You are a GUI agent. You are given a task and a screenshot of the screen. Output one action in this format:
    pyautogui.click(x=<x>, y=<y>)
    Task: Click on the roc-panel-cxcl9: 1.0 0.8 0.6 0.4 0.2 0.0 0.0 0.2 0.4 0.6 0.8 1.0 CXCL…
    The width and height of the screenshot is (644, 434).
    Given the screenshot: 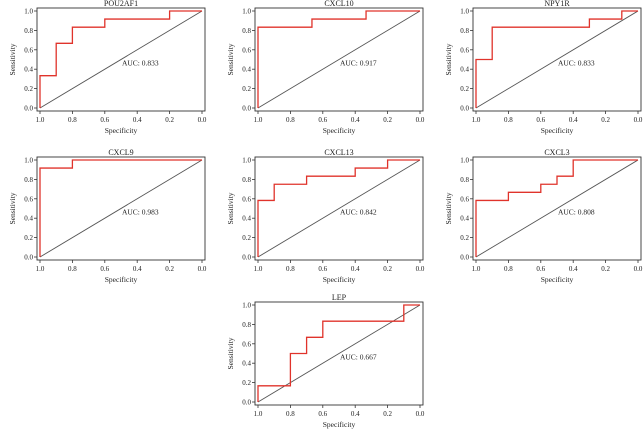 What is the action you would take?
    pyautogui.click(x=107, y=216)
    